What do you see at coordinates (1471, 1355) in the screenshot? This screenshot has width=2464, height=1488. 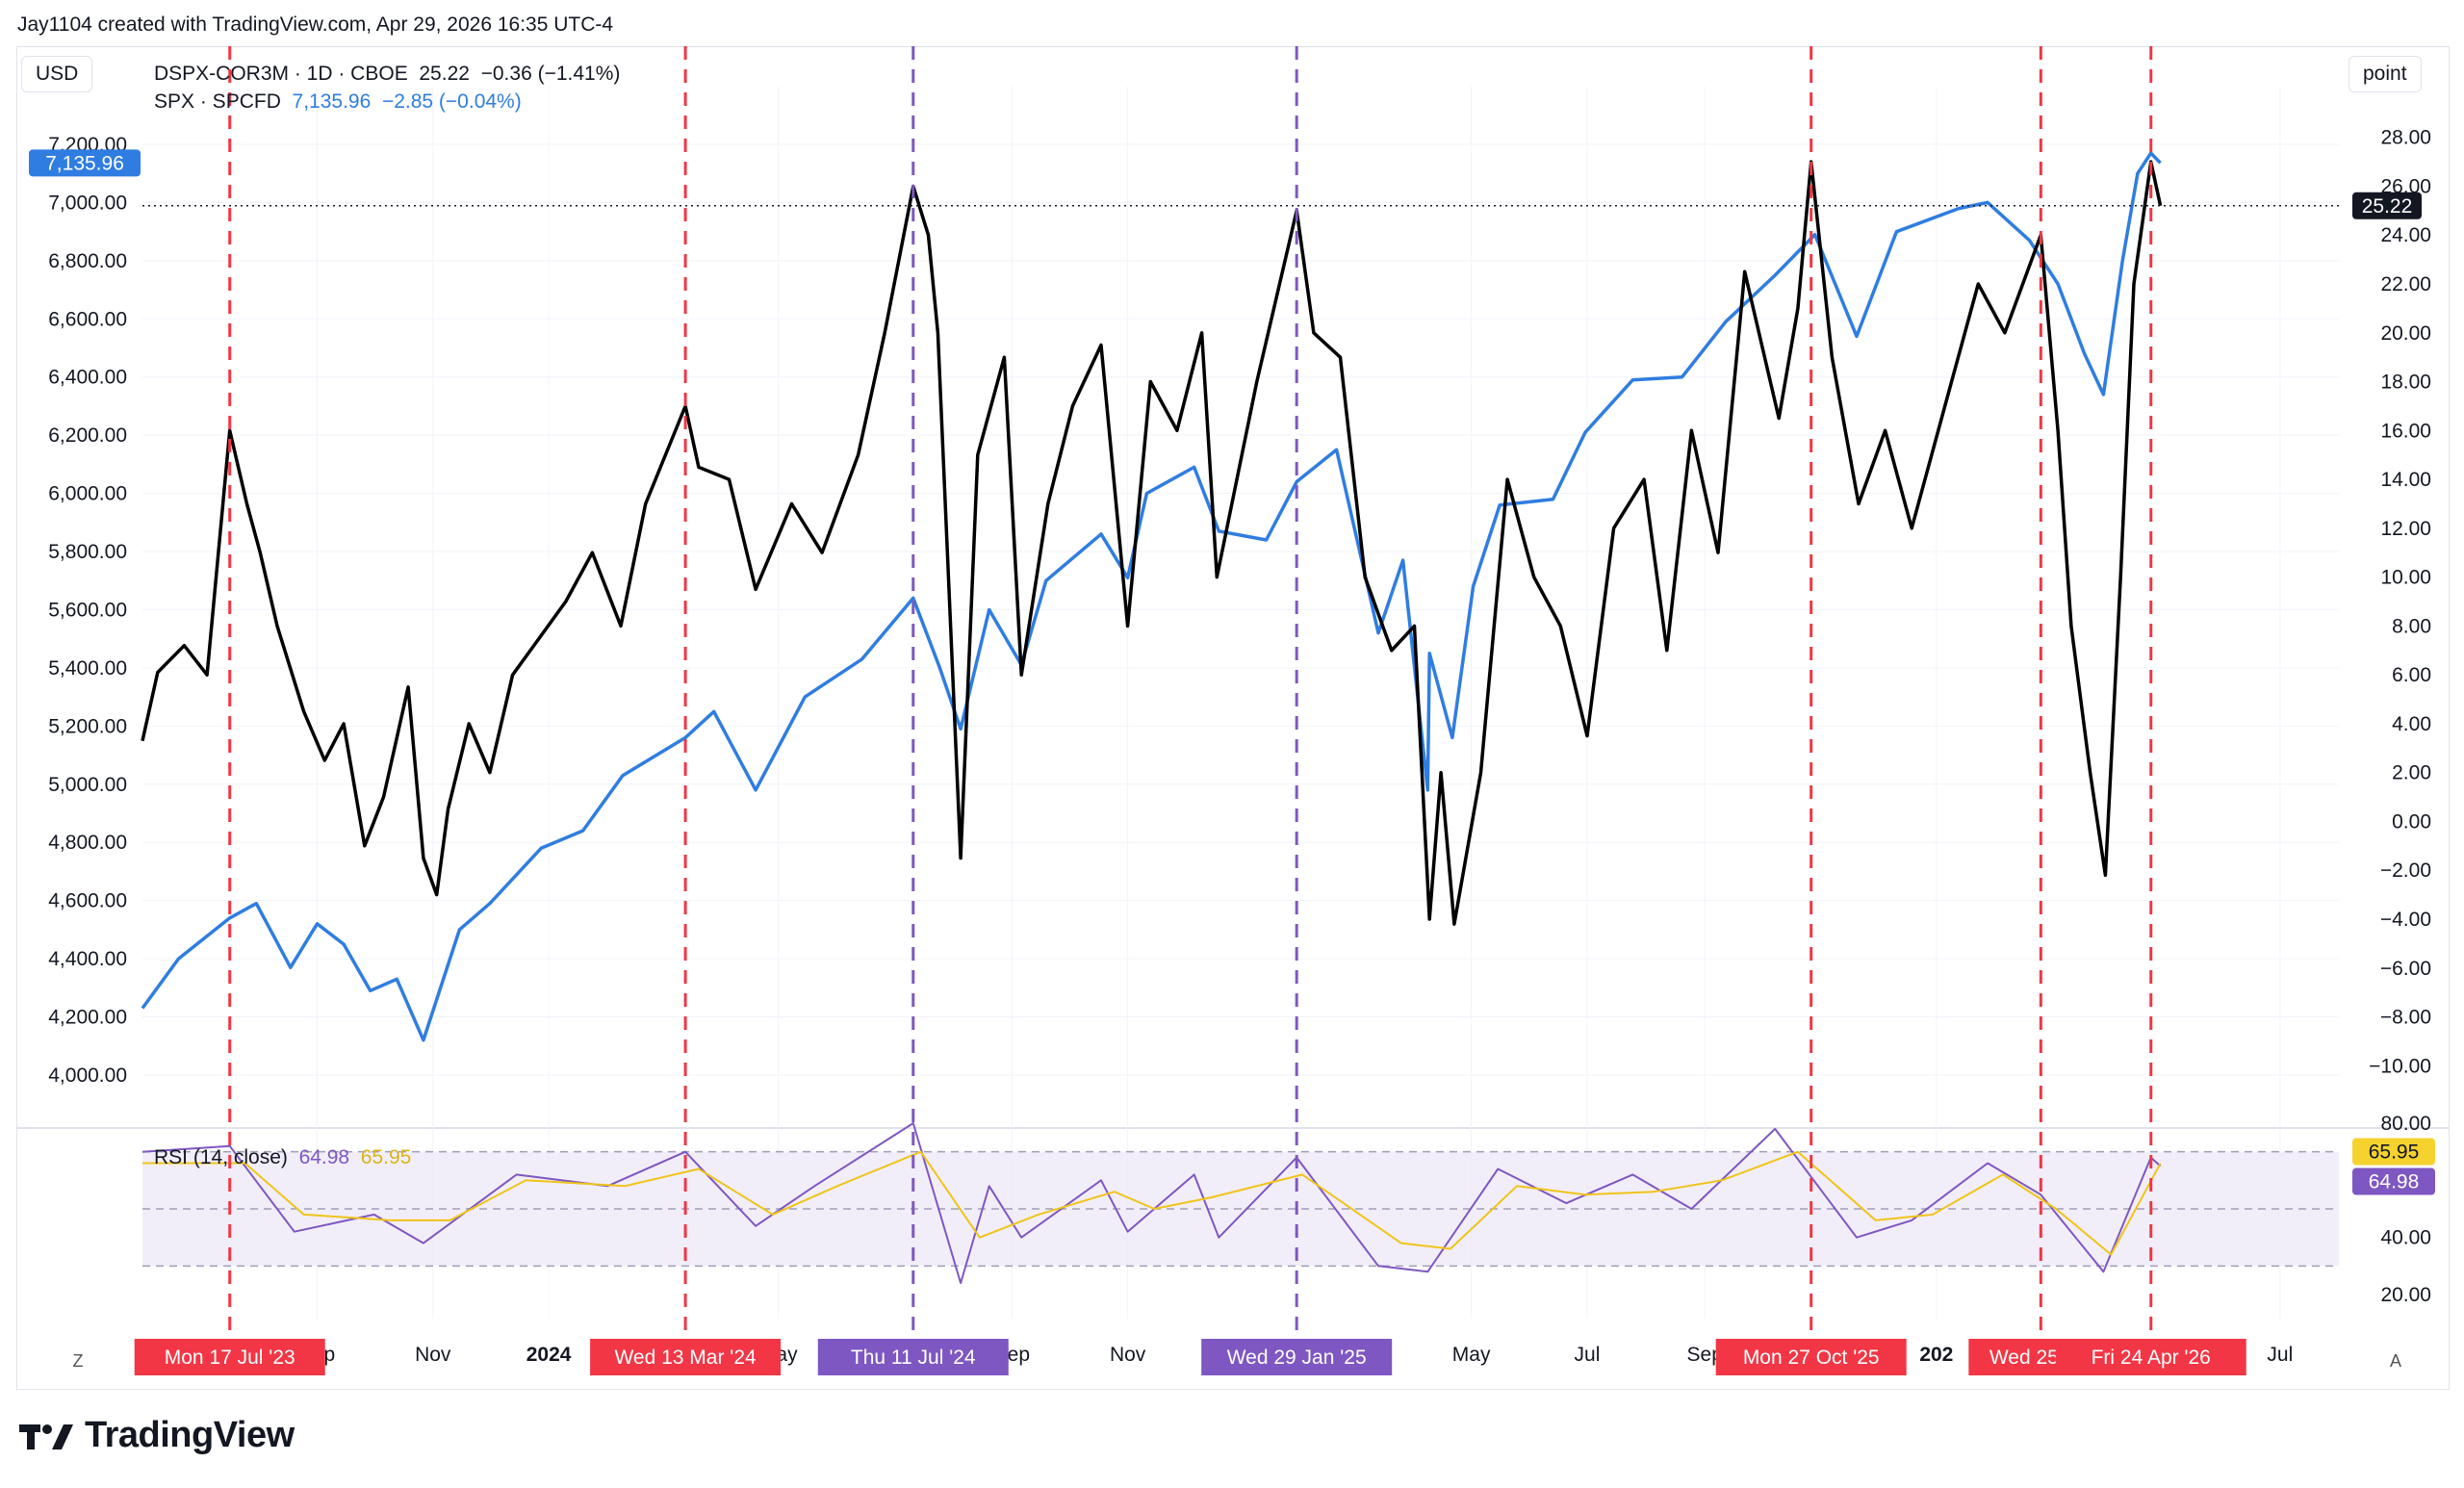 I see `time-tick-label: May` at bounding box center [1471, 1355].